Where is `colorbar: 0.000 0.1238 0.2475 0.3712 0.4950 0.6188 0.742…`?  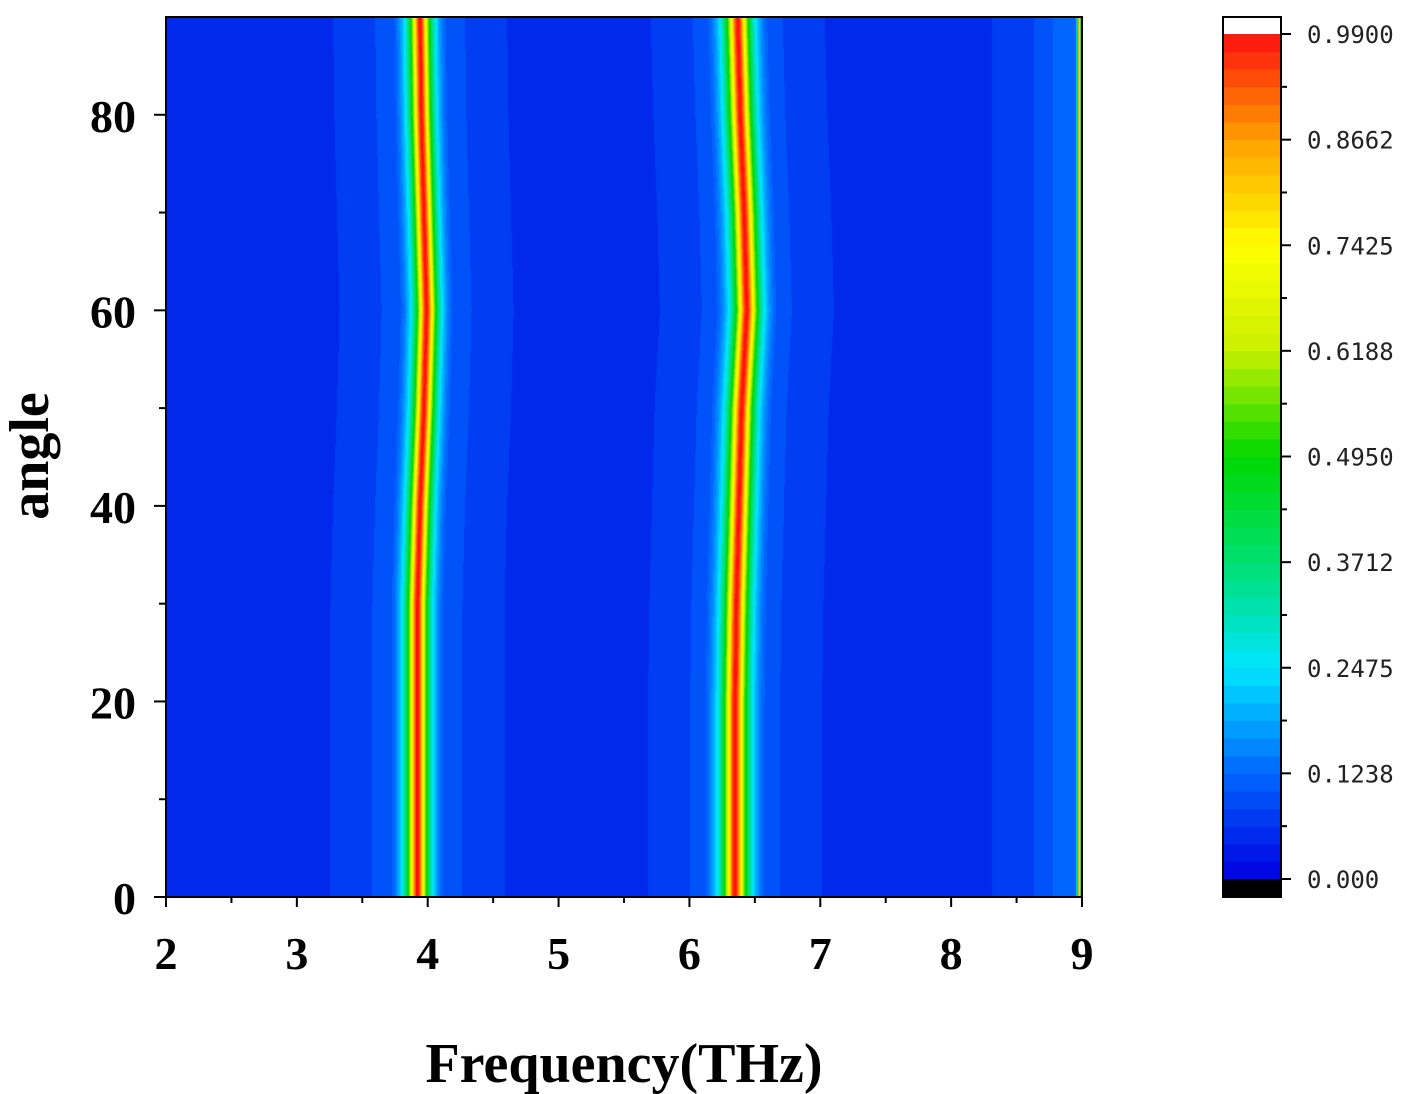 colorbar: 0.000 0.1238 0.2475 0.3712 0.4950 0.6188 0.742… is located at coordinates (1308, 457).